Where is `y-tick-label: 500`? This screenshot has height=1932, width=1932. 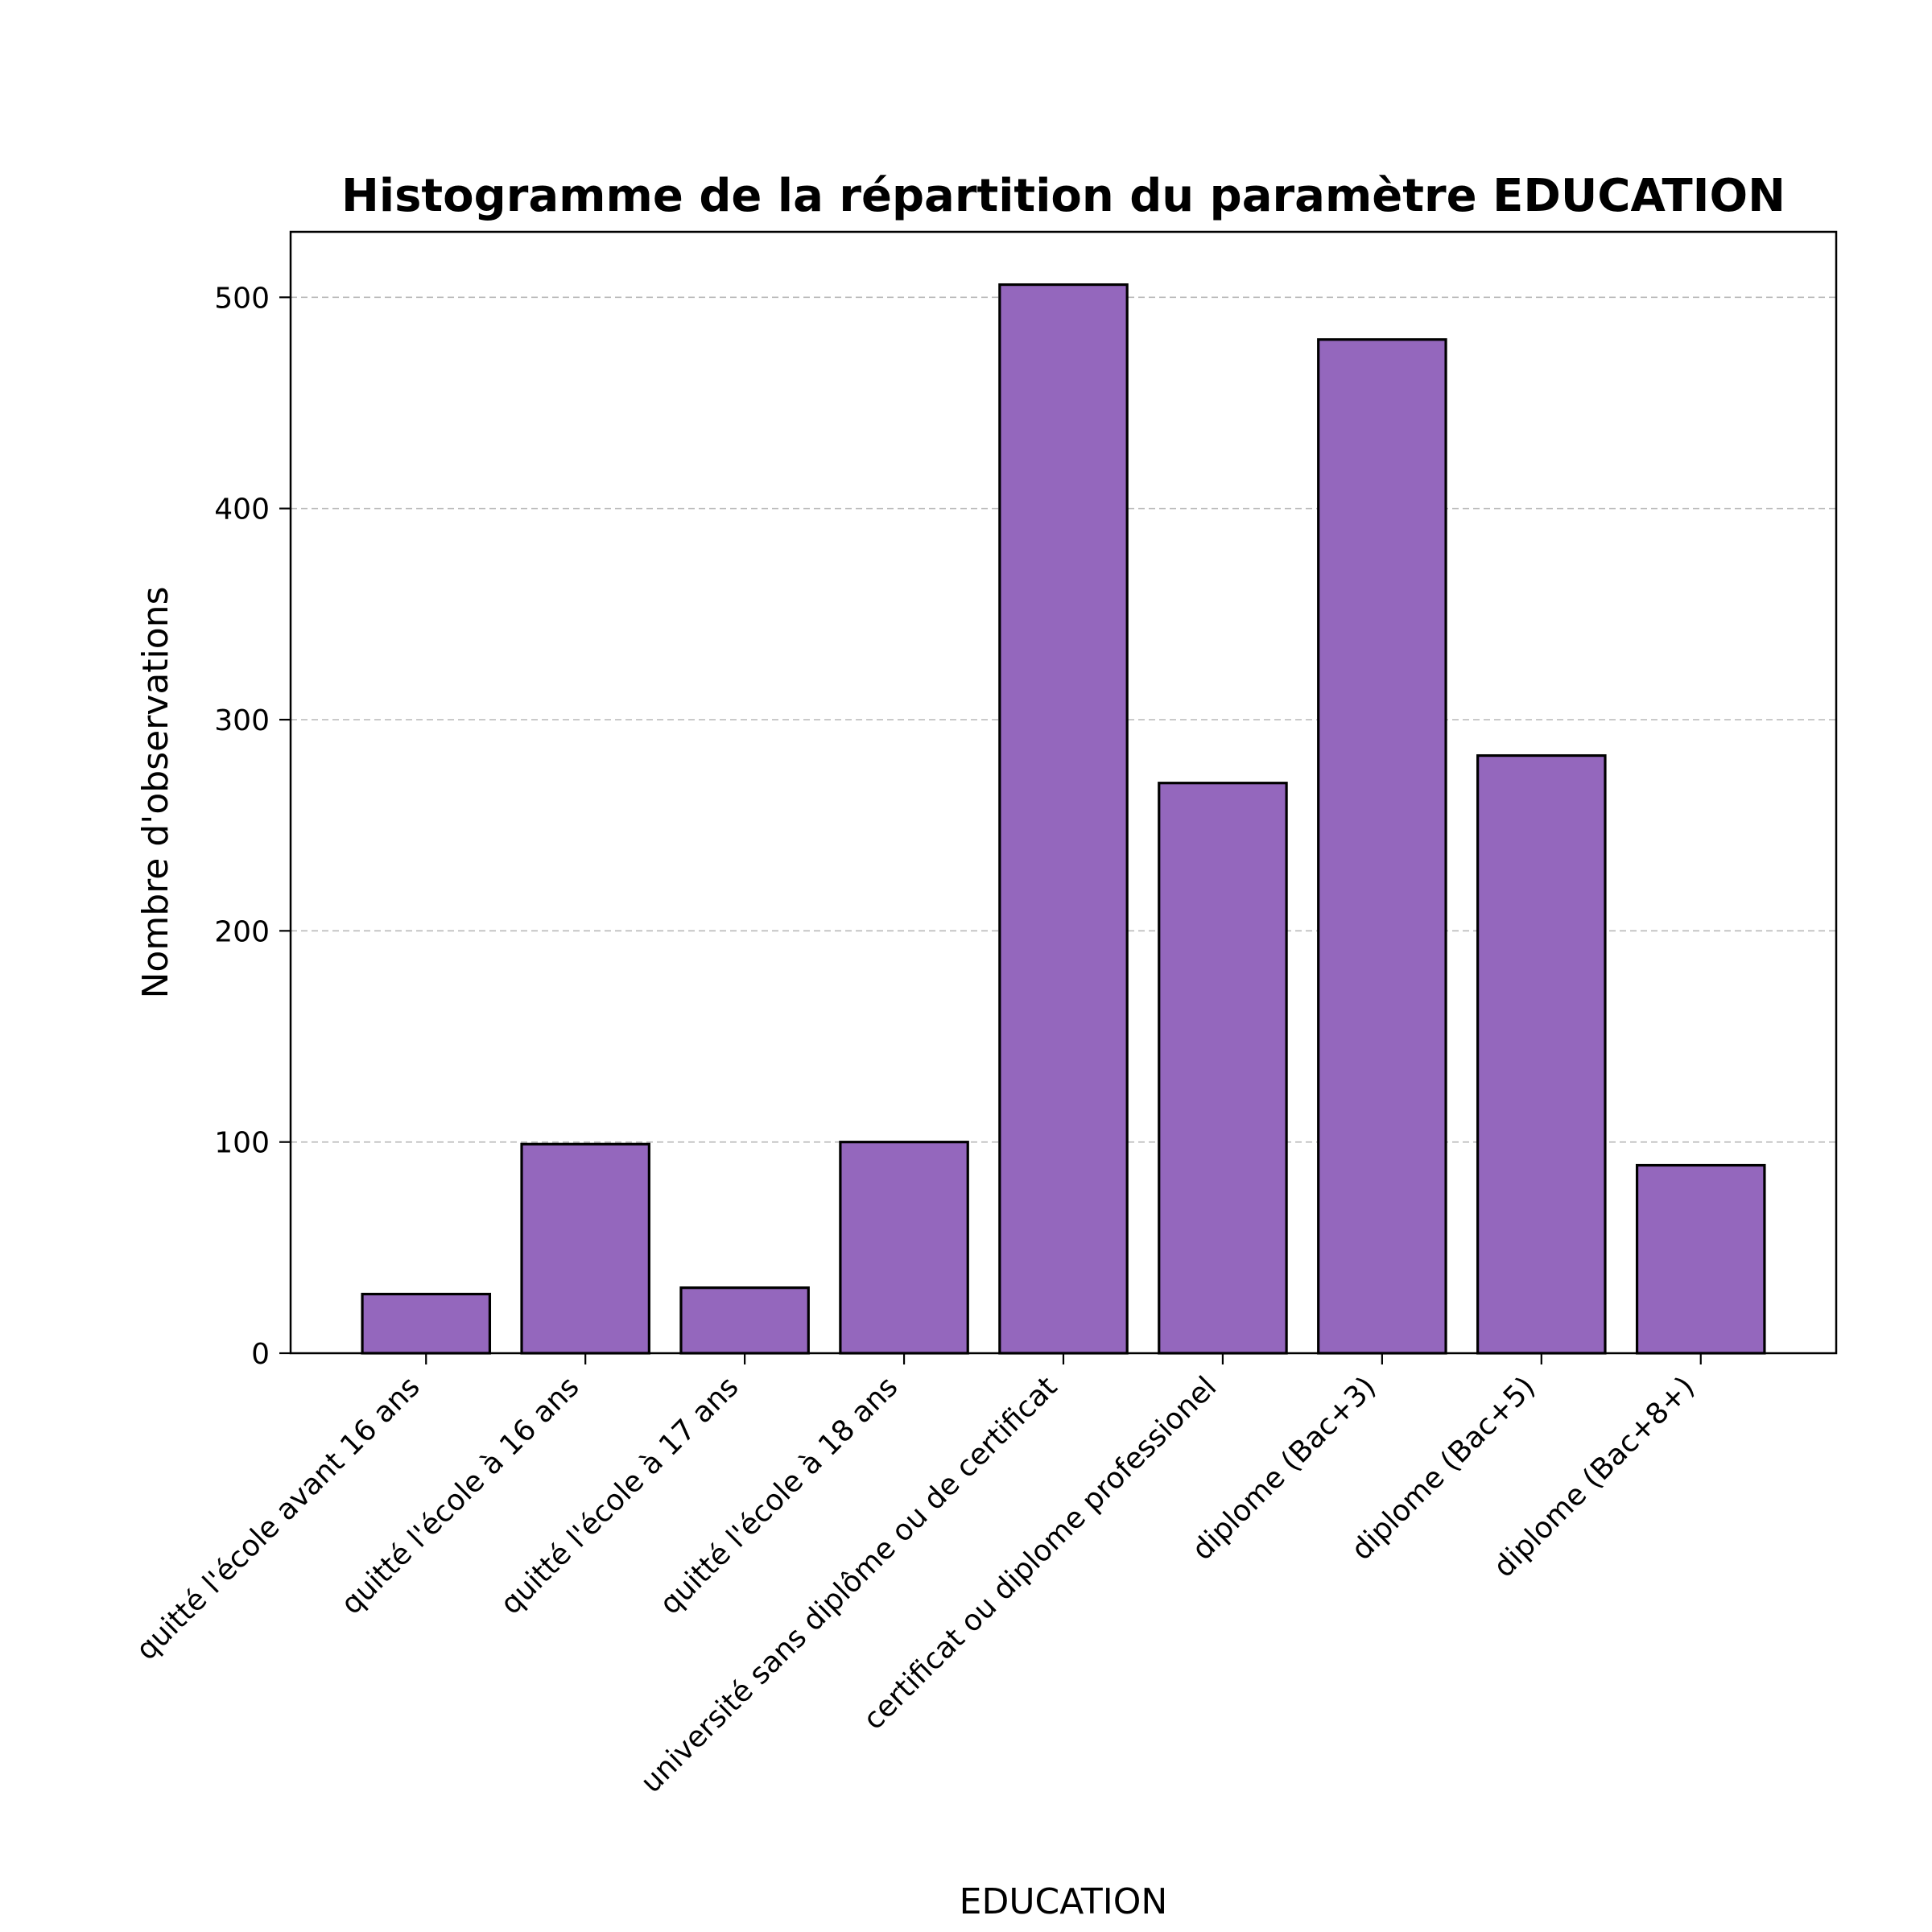
y-tick-label: 500 is located at coordinates (242, 298).